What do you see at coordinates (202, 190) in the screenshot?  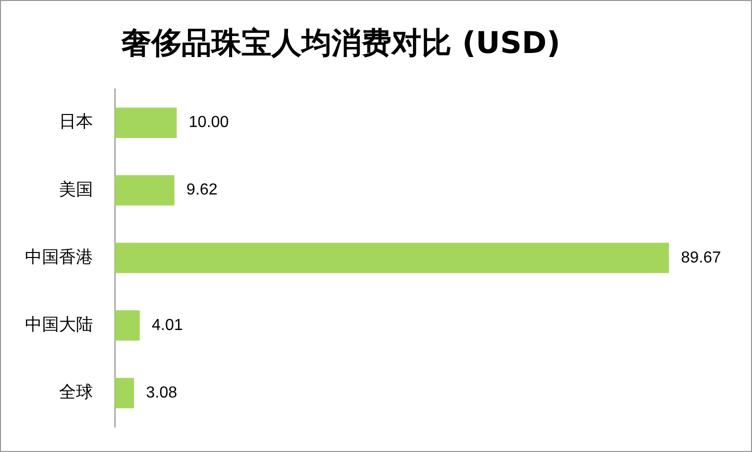 I see `data-label: 9.62` at bounding box center [202, 190].